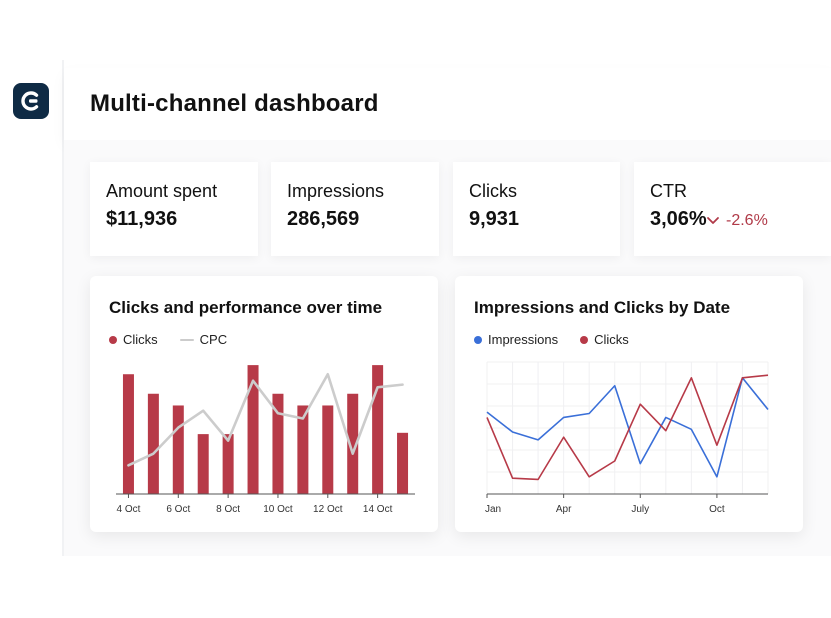  Describe the element at coordinates (494, 219) in the screenshot. I see `kpi-value: 9,931` at that location.